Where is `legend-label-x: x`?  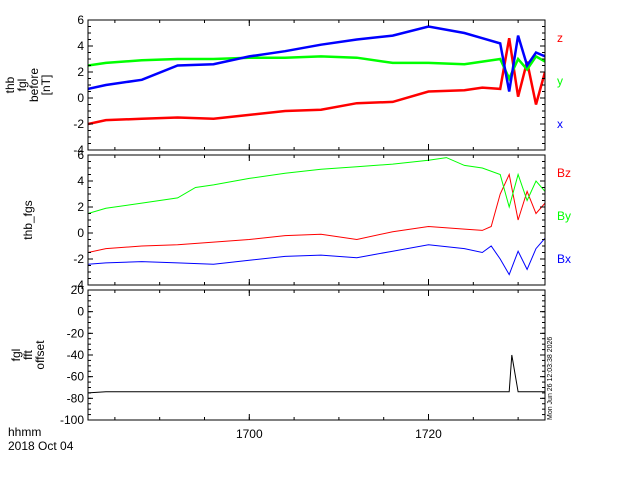 legend-label-x: x is located at coordinates (560, 124).